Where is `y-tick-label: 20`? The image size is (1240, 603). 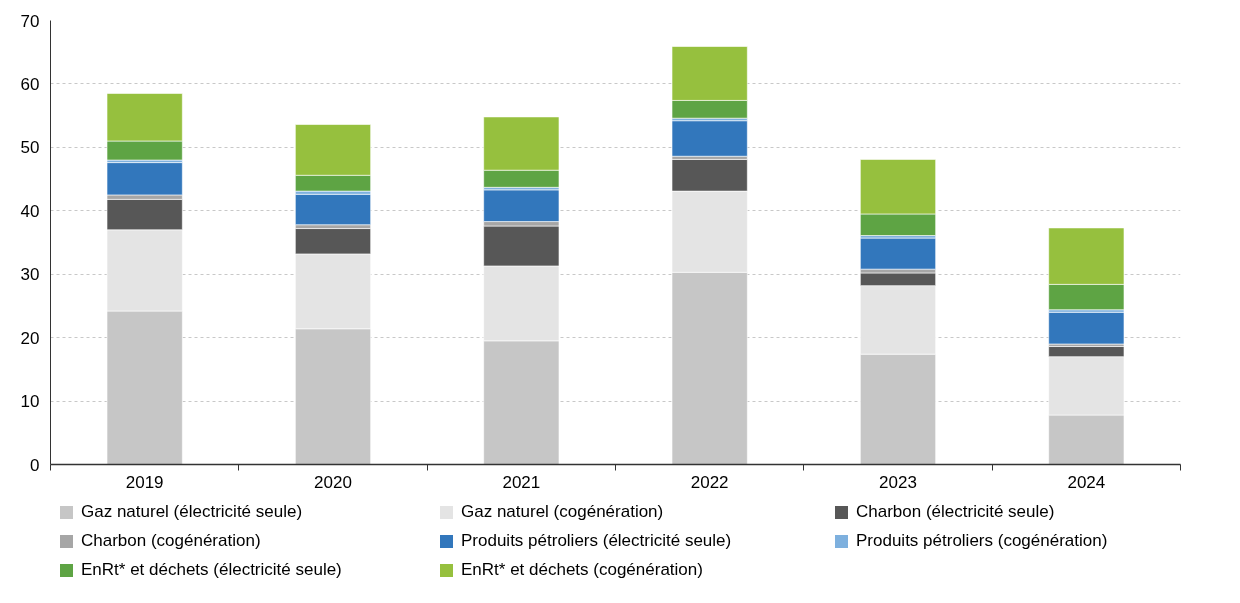 y-tick-label: 20 is located at coordinates (30, 338).